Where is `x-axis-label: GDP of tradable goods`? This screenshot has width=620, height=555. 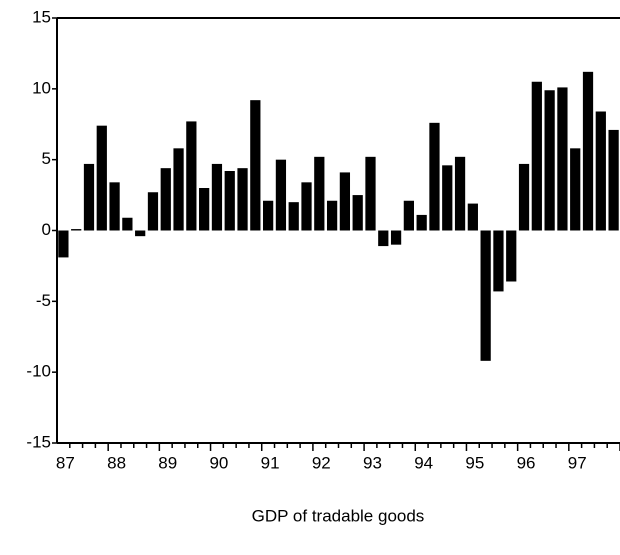 x-axis-label: GDP of tradable goods is located at coordinates (338, 515).